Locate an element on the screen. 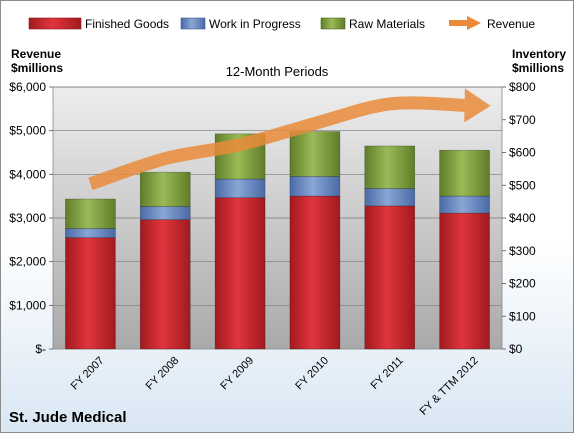  legend-label-work-in-progress: Work in Progress is located at coordinates (255, 24).